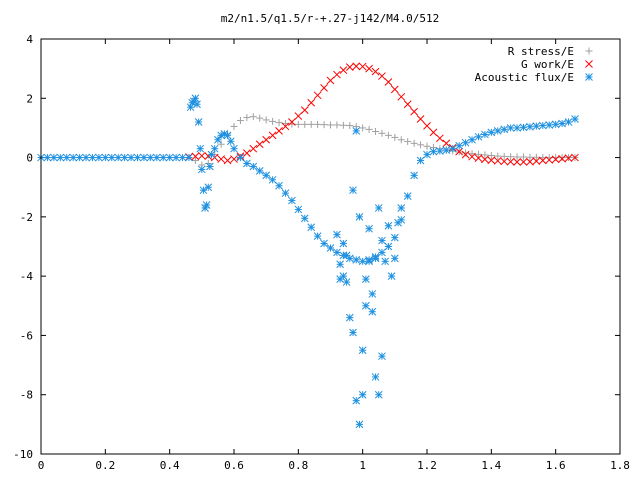 The image size is (640, 480). I want to click on y-tick-label: 4, so click(29, 39).